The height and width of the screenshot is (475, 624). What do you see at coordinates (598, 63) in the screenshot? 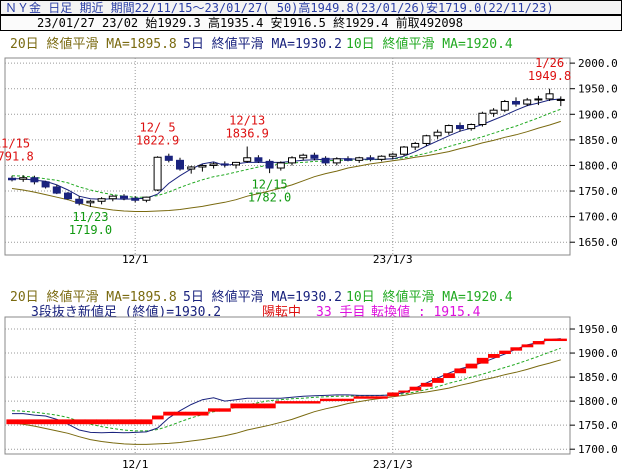
I see `main-y-tick-label: 2000.0` at bounding box center [598, 63].